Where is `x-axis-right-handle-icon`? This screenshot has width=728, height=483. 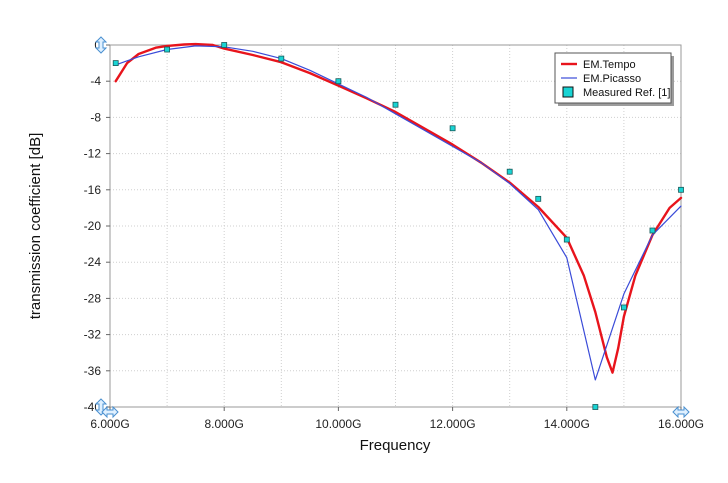
x-axis-right-handle-icon is located at coordinates (681, 412).